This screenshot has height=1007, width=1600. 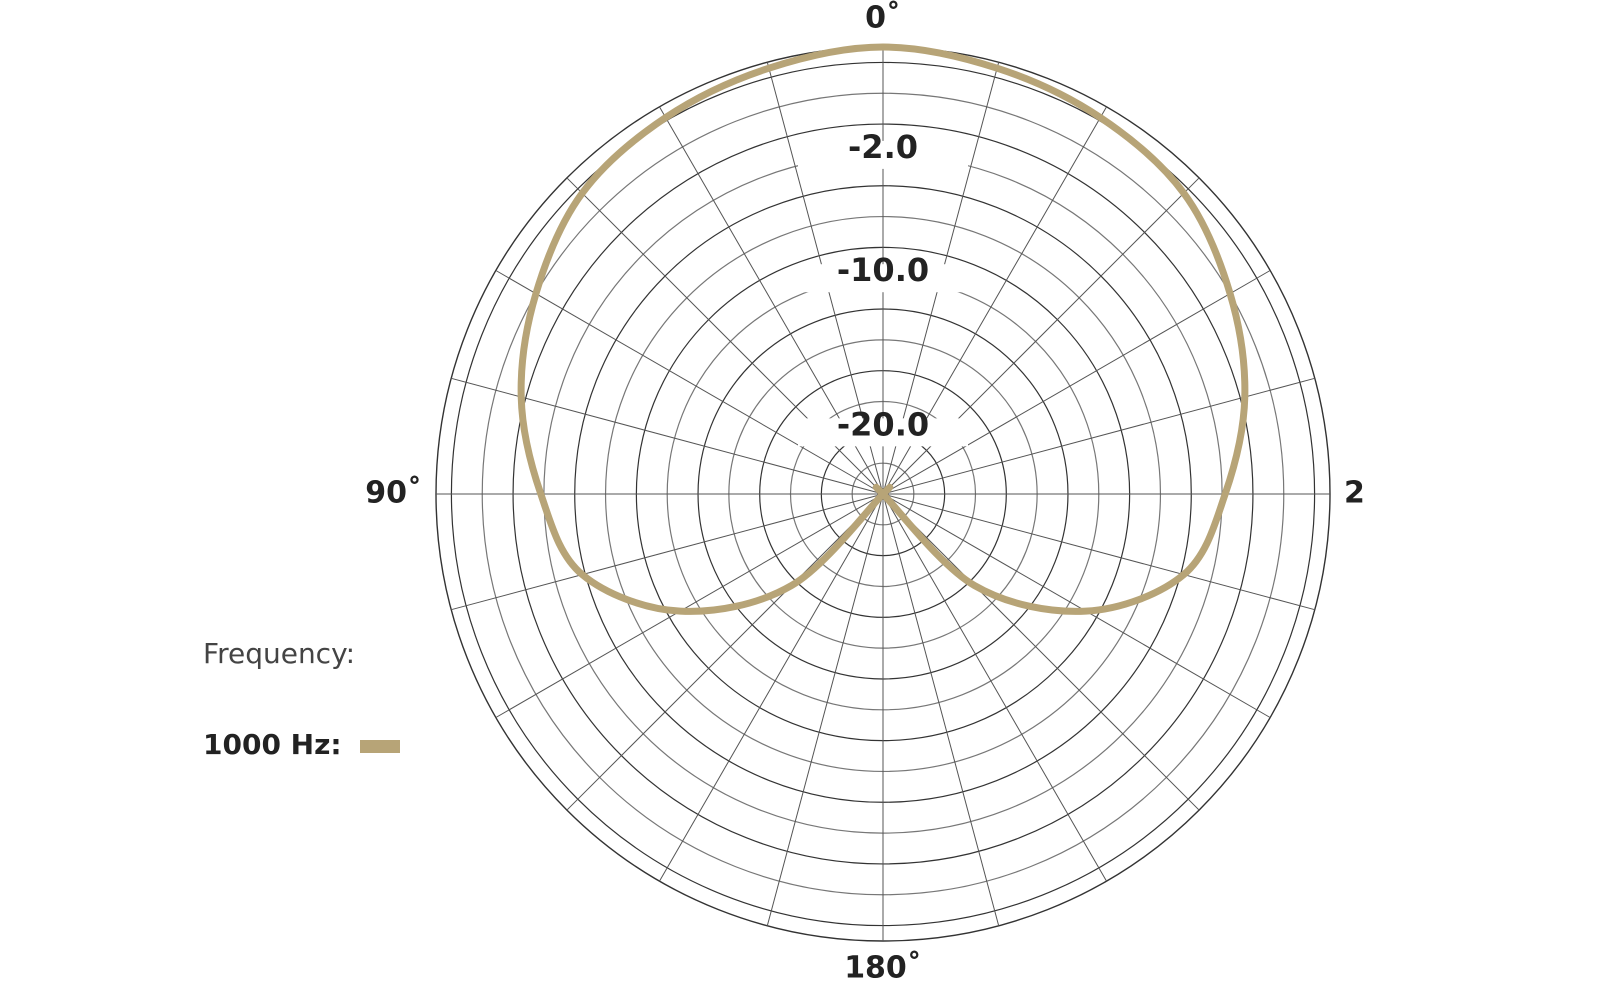 What do you see at coordinates (883, 424) in the screenshot?
I see `r-tick-label: -20.0` at bounding box center [883, 424].